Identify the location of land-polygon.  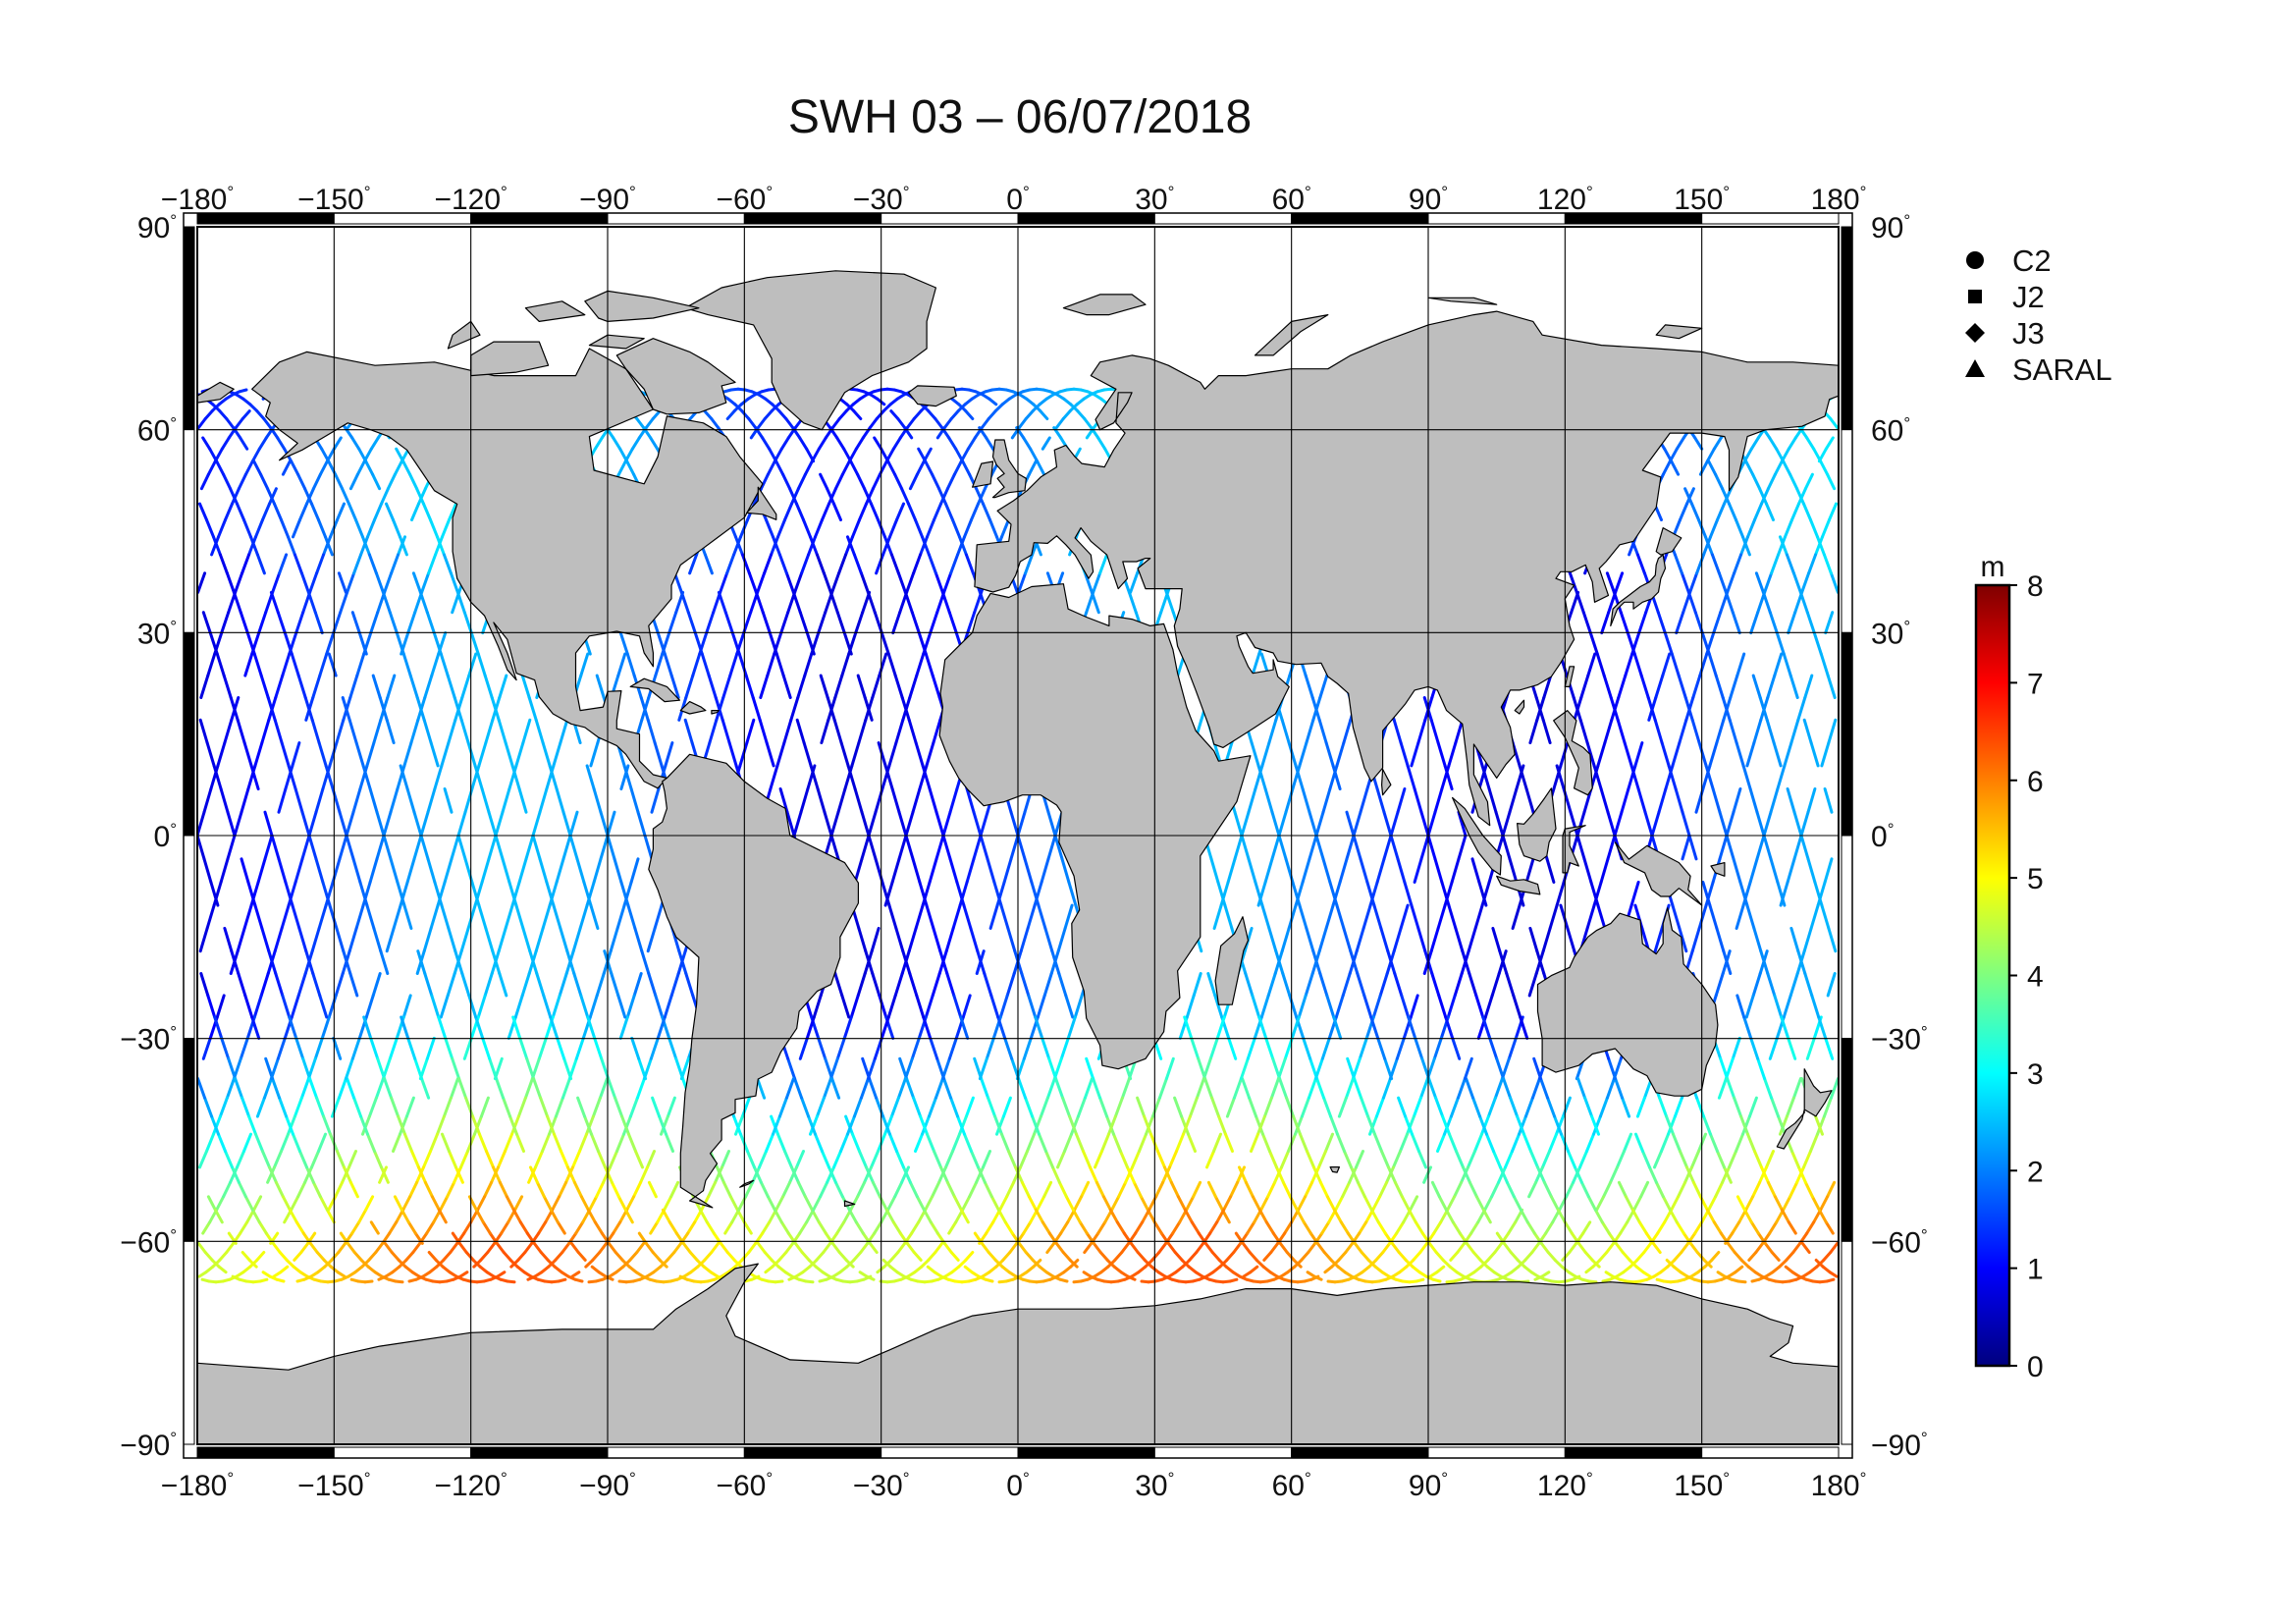
(1477, 836).